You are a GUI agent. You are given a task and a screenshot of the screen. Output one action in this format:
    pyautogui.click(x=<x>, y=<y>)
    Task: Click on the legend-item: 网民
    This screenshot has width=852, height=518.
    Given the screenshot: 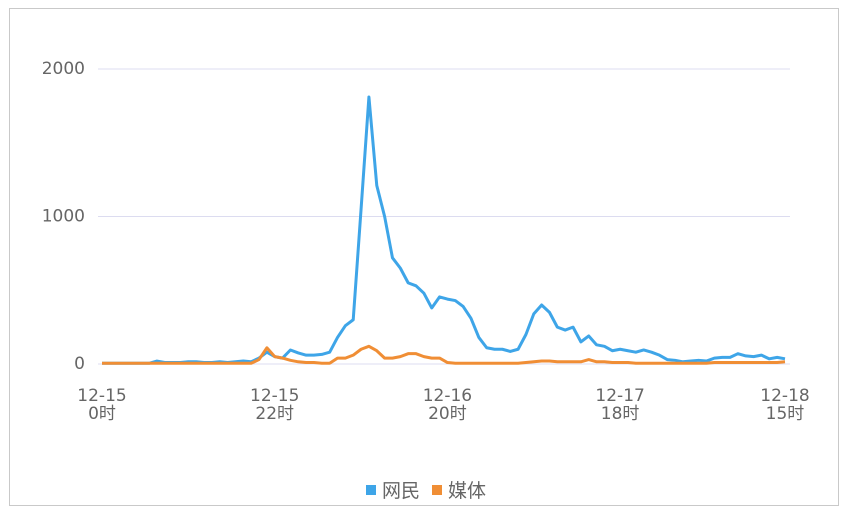 What is the action you would take?
    pyautogui.click(x=392, y=489)
    